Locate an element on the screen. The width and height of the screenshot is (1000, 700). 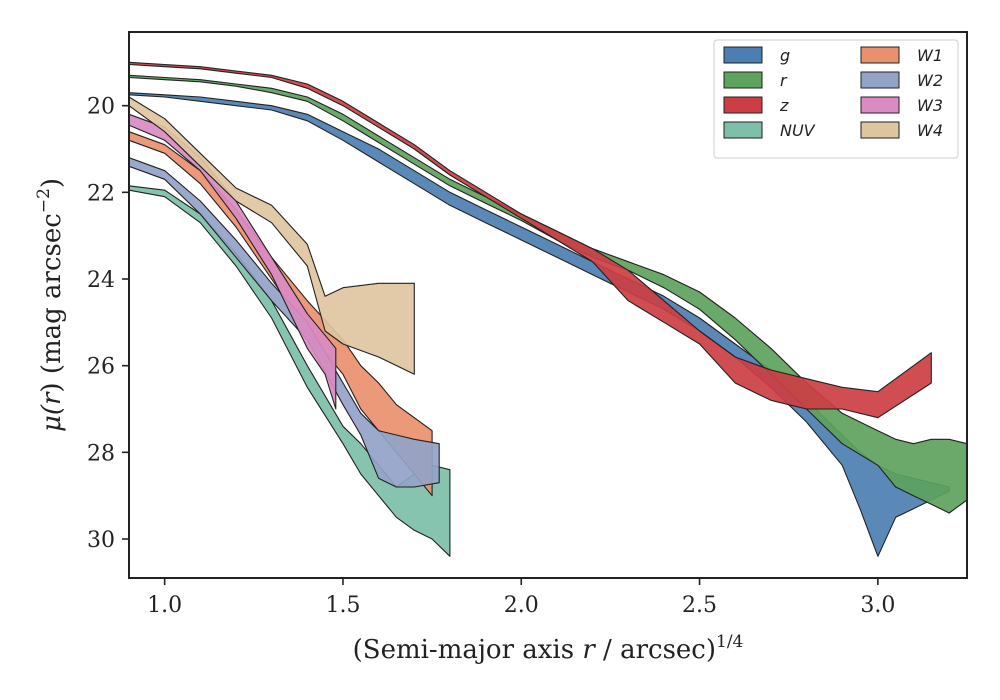
legend-swatch-w4 is located at coordinates (880, 130).